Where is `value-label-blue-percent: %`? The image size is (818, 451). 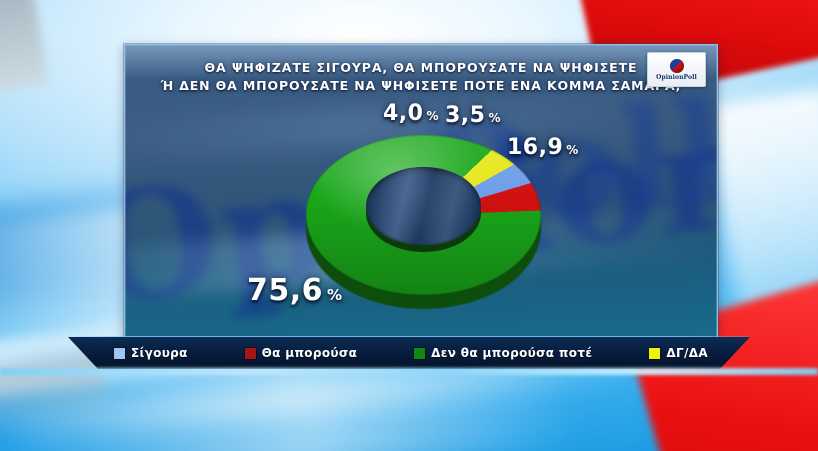 value-label-blue-percent: % is located at coordinates (494, 118).